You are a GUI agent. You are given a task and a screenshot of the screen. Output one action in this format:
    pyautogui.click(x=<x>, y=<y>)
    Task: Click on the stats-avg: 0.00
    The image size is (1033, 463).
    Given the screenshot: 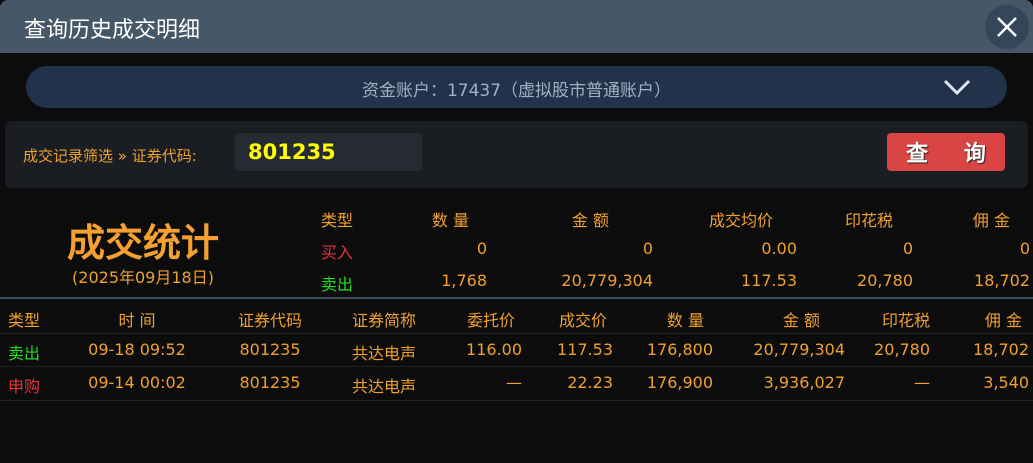 What is the action you would take?
    pyautogui.click(x=779, y=248)
    